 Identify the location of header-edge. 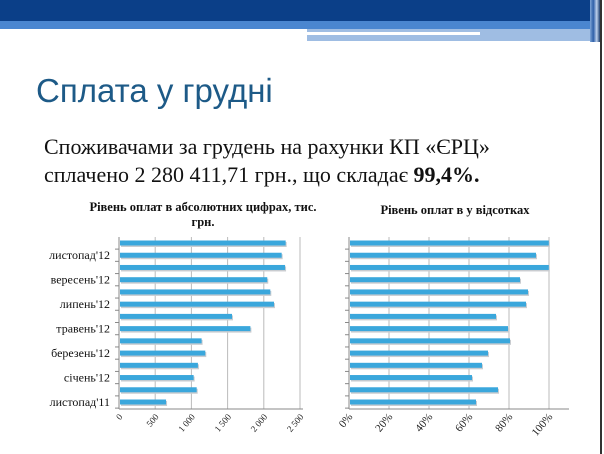
(595, 21).